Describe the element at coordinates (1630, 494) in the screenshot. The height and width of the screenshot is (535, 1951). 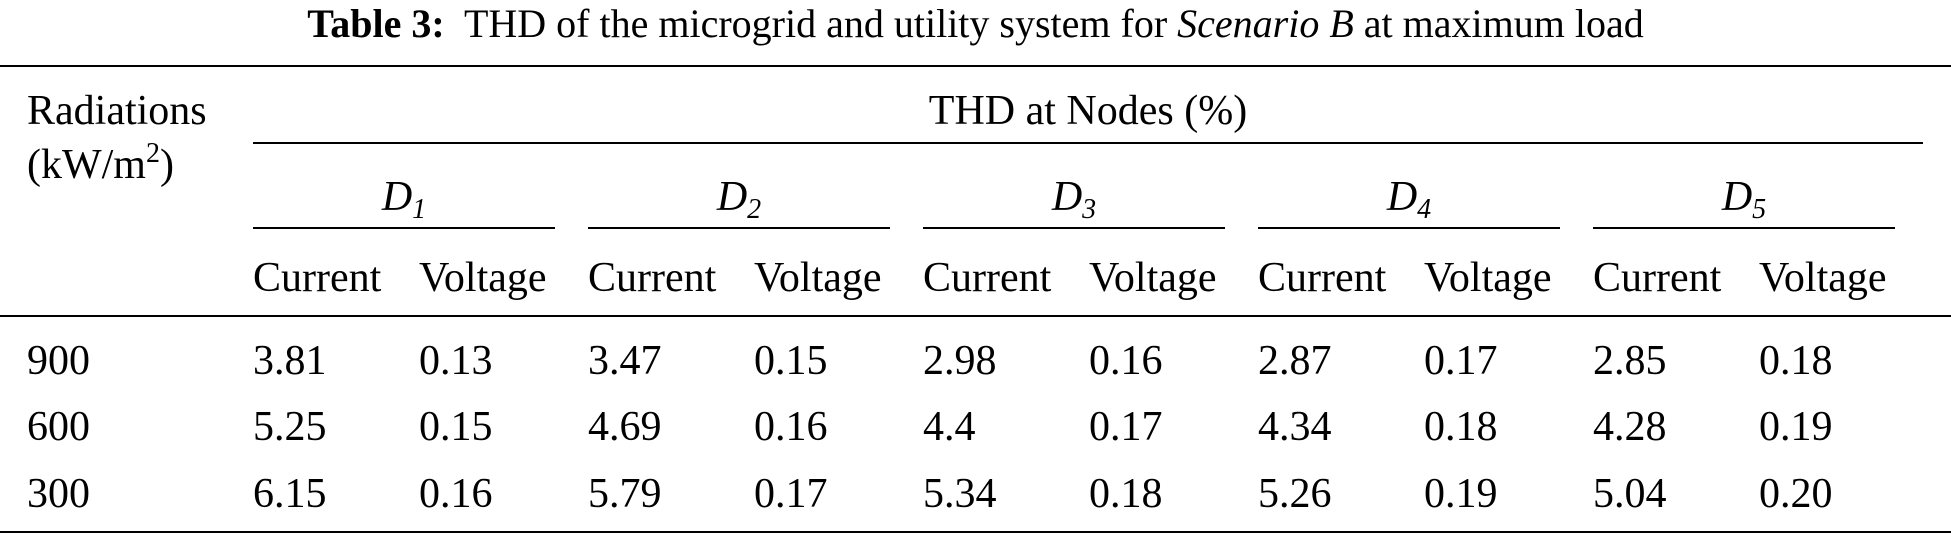
I see `current-cell: 5.04` at that location.